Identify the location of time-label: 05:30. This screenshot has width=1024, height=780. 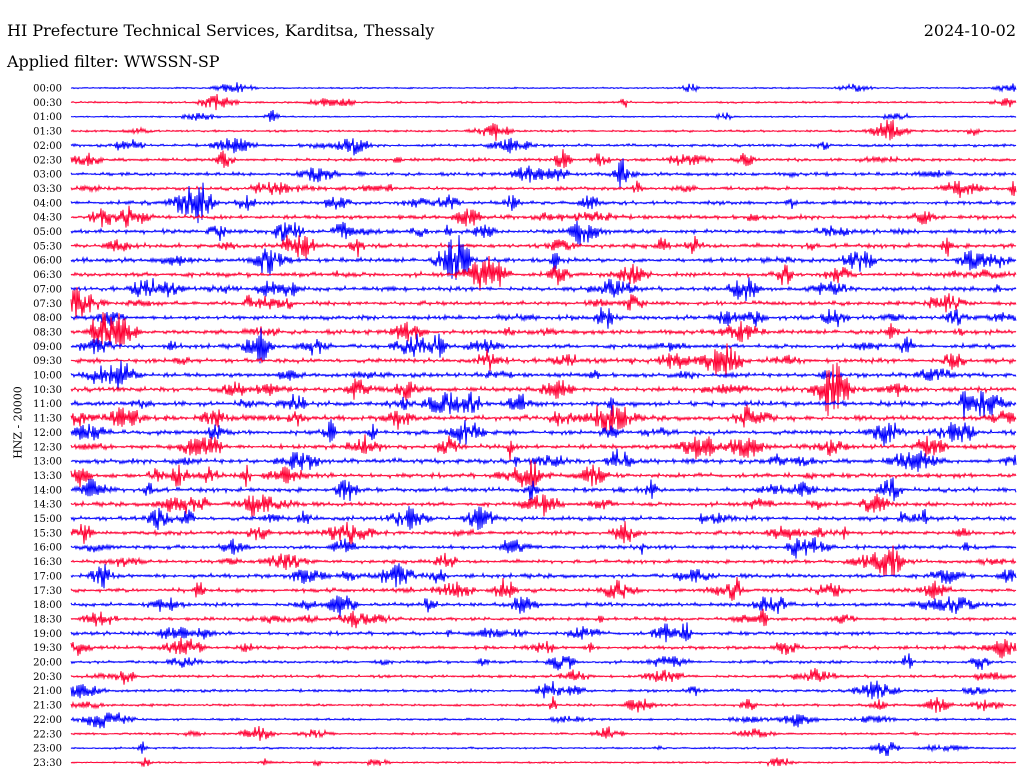
(47, 246).